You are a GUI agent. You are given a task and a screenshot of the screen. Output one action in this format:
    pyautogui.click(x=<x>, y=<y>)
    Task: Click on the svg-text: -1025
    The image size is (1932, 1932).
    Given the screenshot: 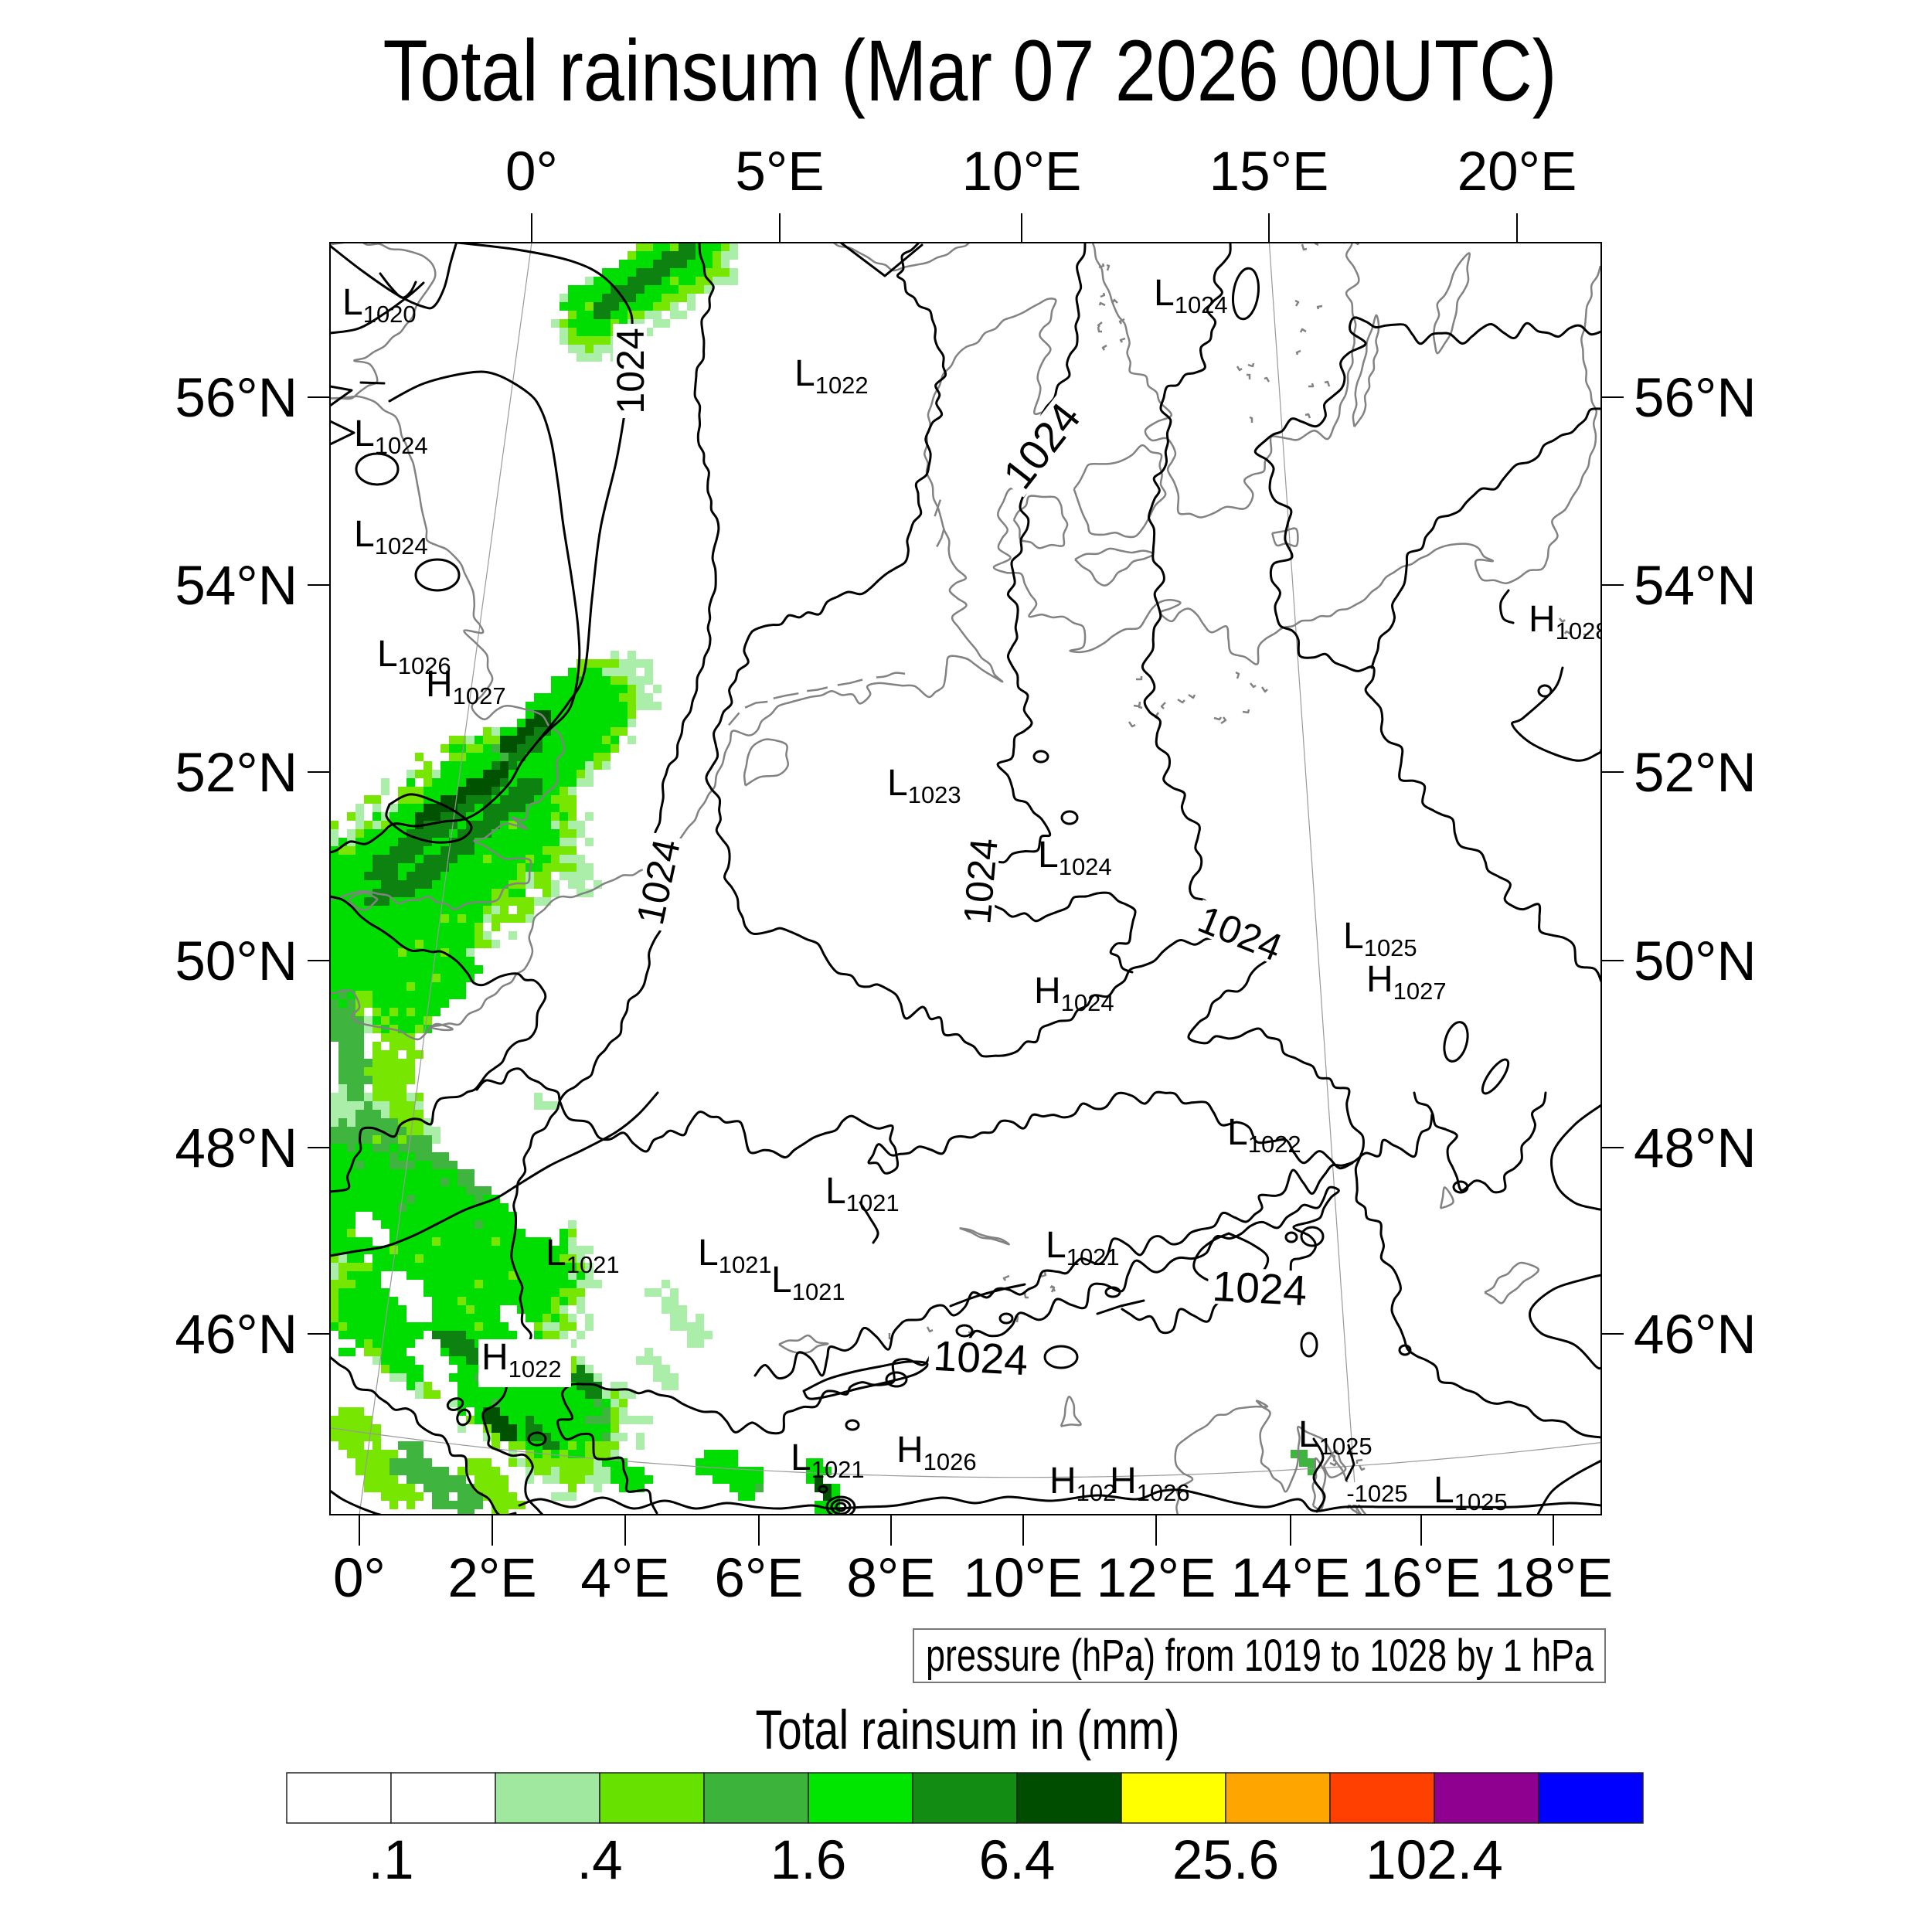 What is the action you would take?
    pyautogui.click(x=1376, y=1494)
    